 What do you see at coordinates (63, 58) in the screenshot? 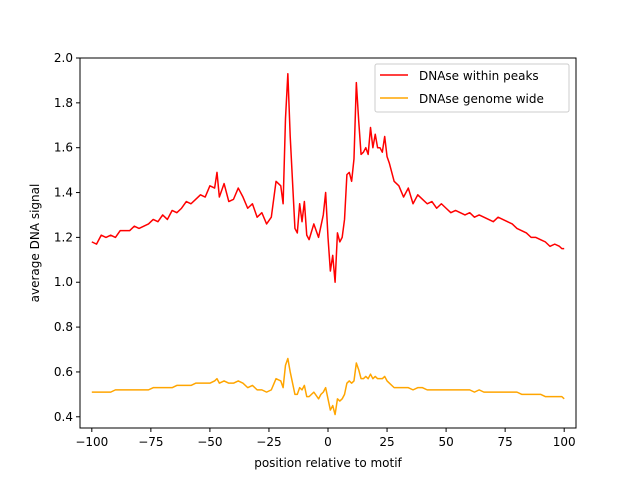
I see `y-tick-label: 2.0` at bounding box center [63, 58].